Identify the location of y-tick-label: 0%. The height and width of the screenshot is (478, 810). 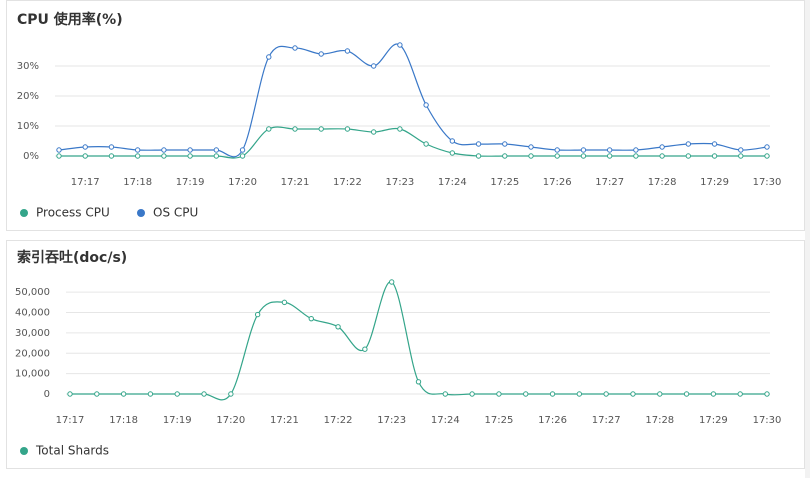
(31, 156).